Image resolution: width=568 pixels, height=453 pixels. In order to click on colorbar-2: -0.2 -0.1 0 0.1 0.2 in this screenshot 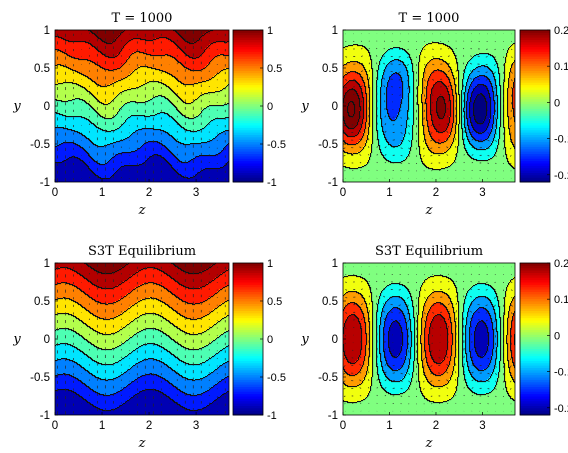, I will do `click(543, 104)`.